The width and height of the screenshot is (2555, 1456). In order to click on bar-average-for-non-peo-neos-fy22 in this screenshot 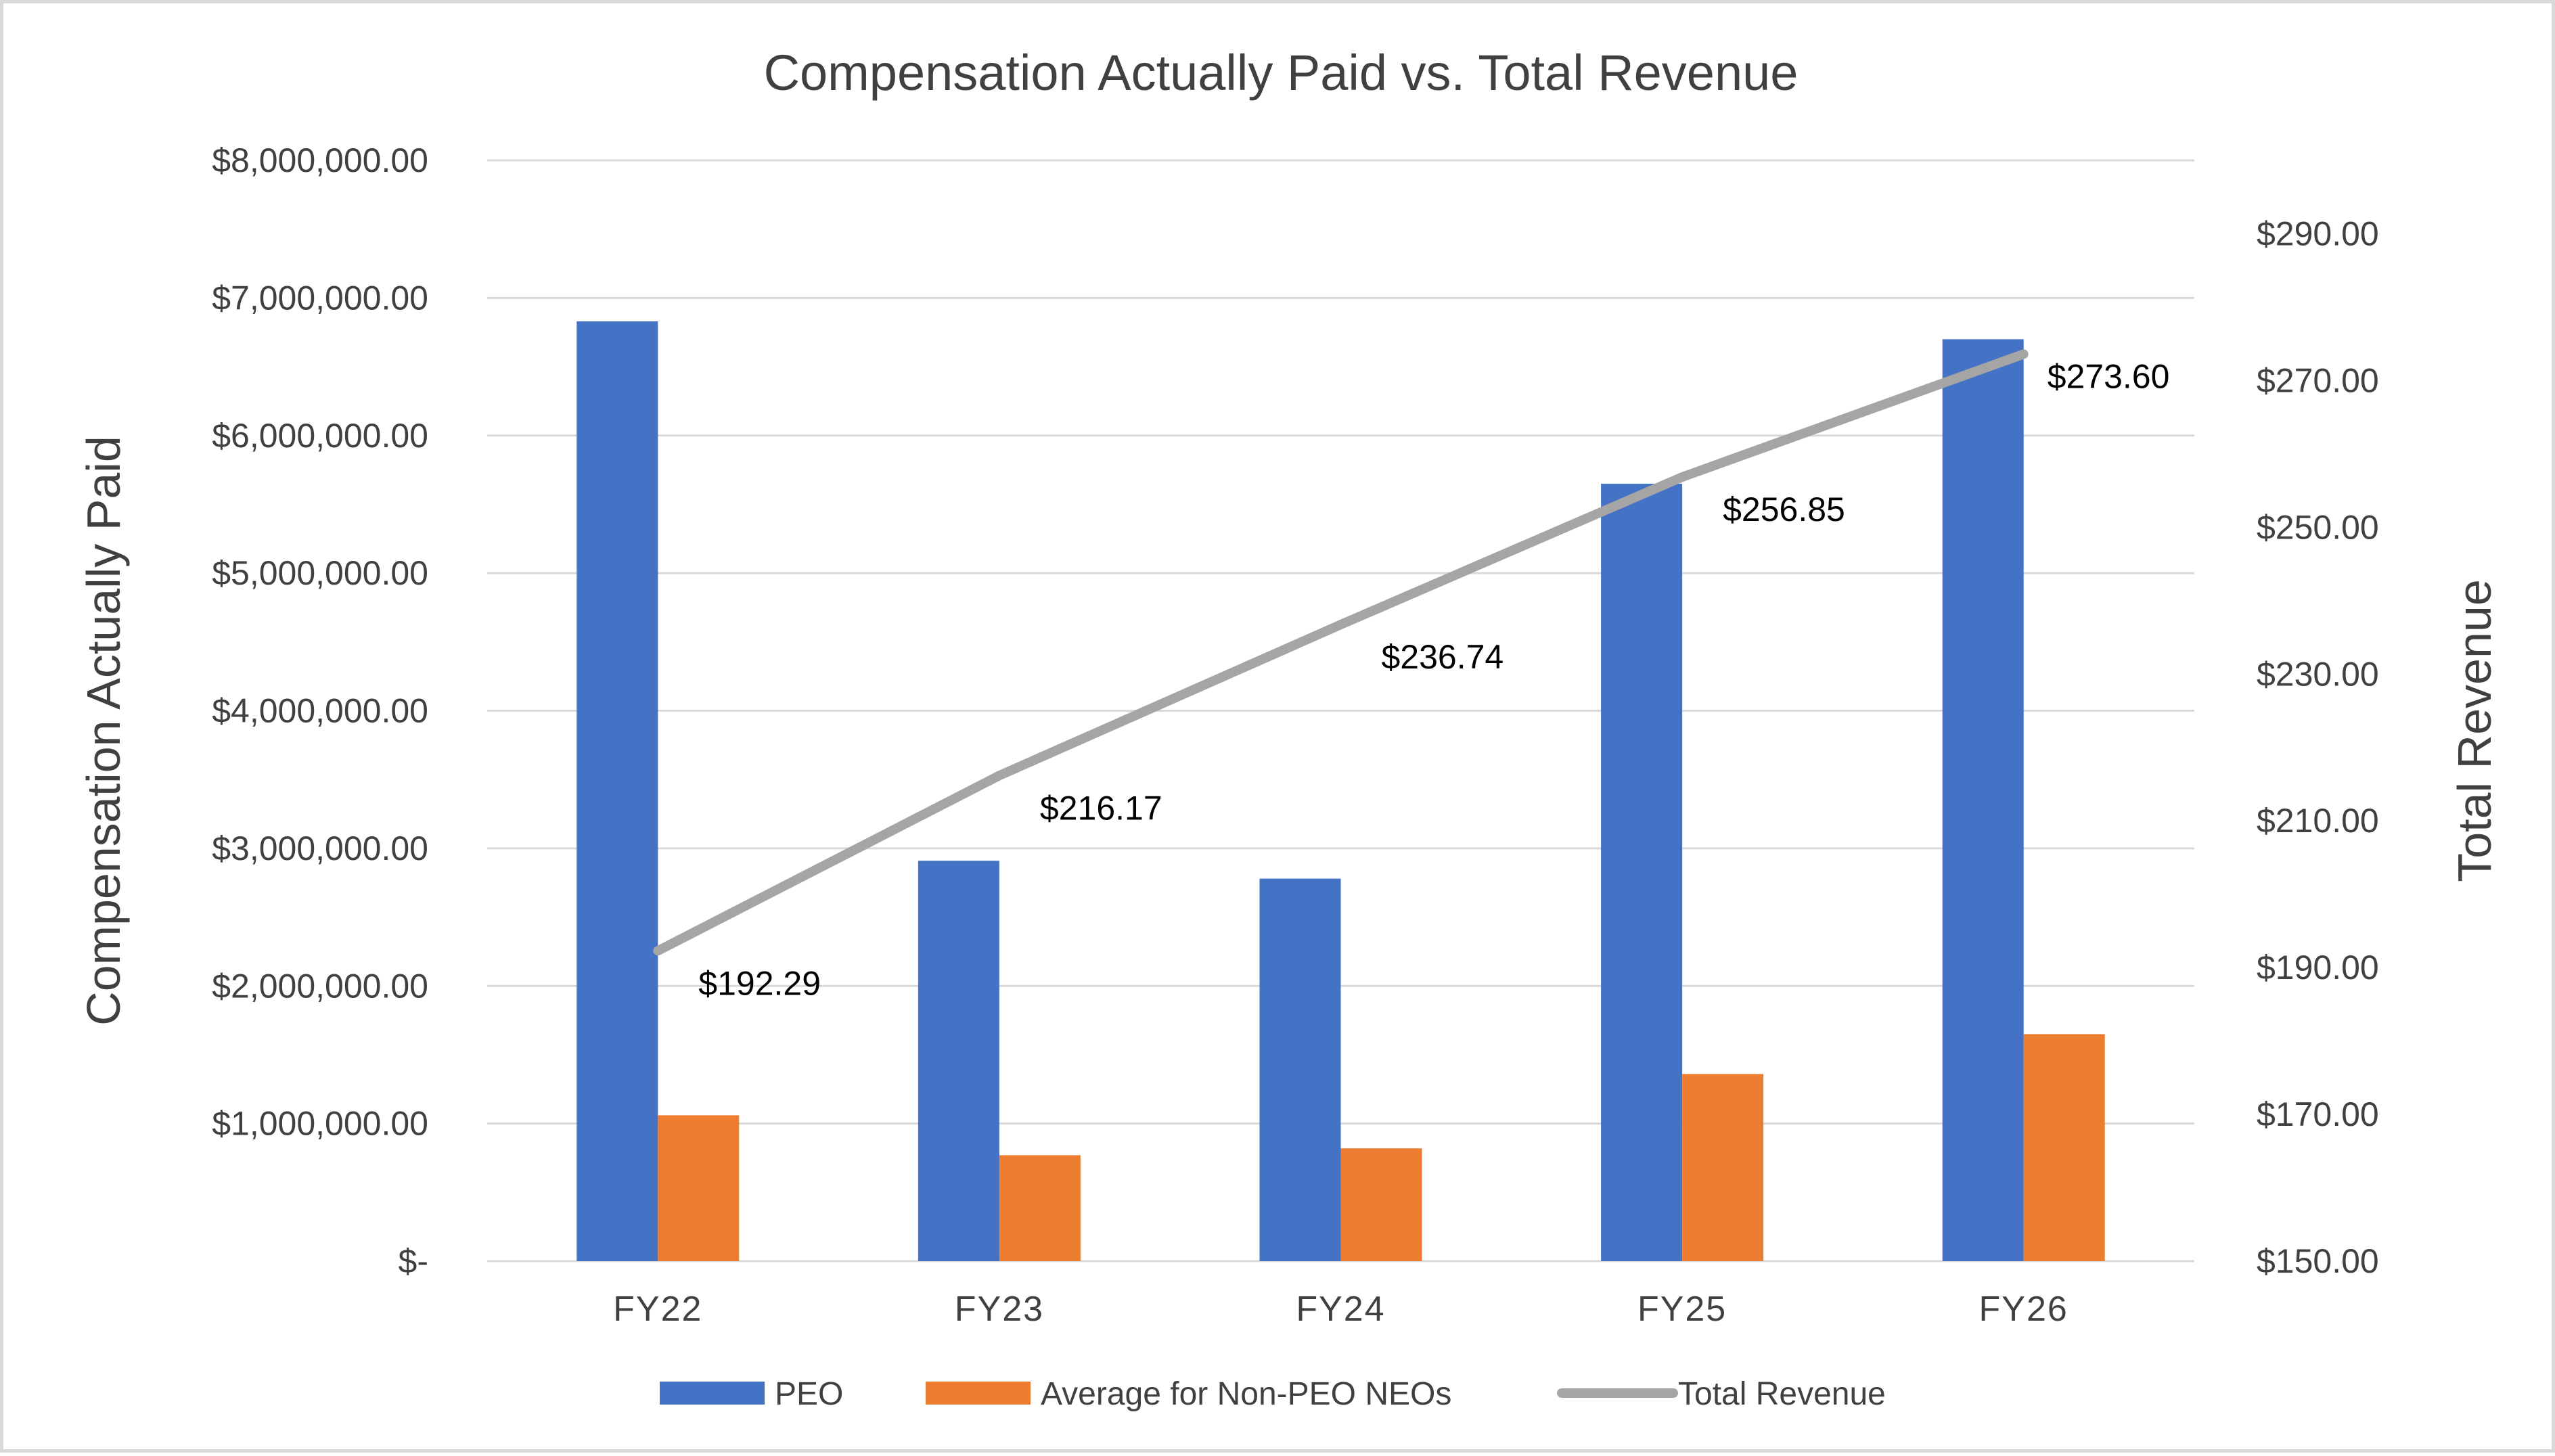, I will do `click(699, 1188)`.